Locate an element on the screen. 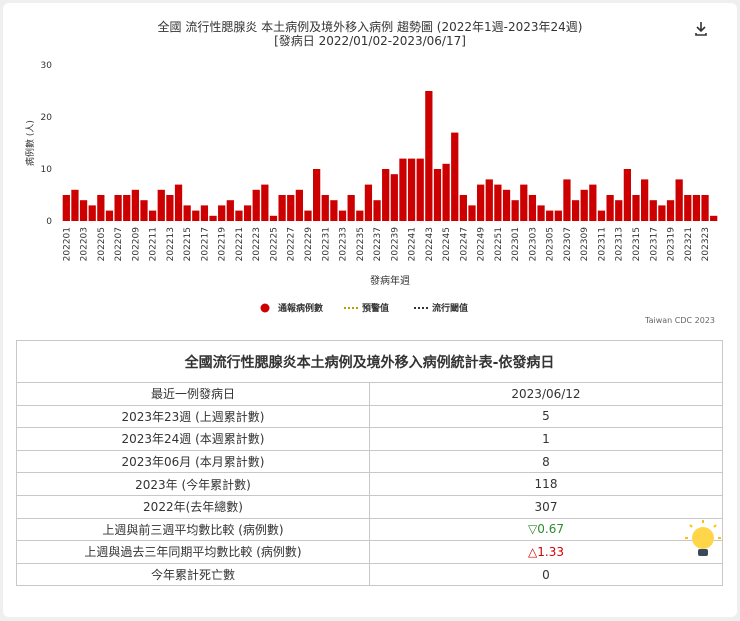 This screenshot has height=621, width=740. row-value: △1.33 is located at coordinates (546, 552).